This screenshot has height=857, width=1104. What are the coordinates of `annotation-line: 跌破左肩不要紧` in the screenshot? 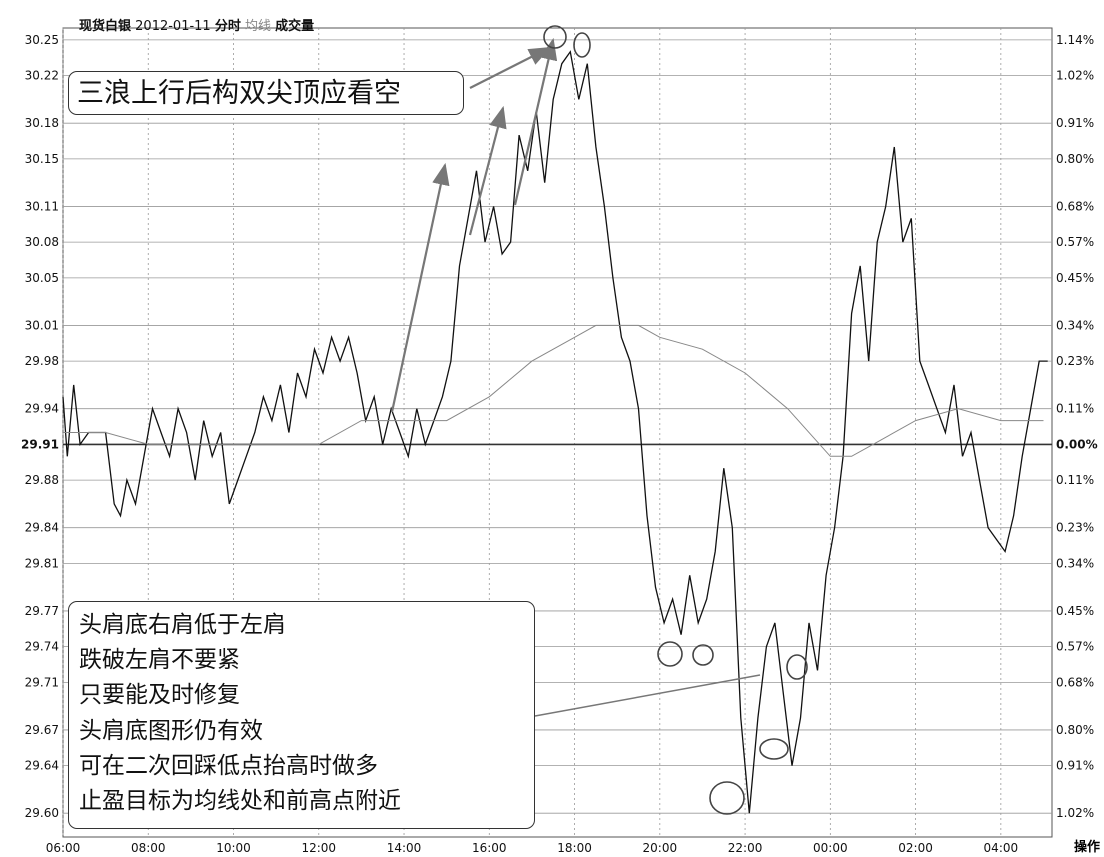 It's located at (159, 660).